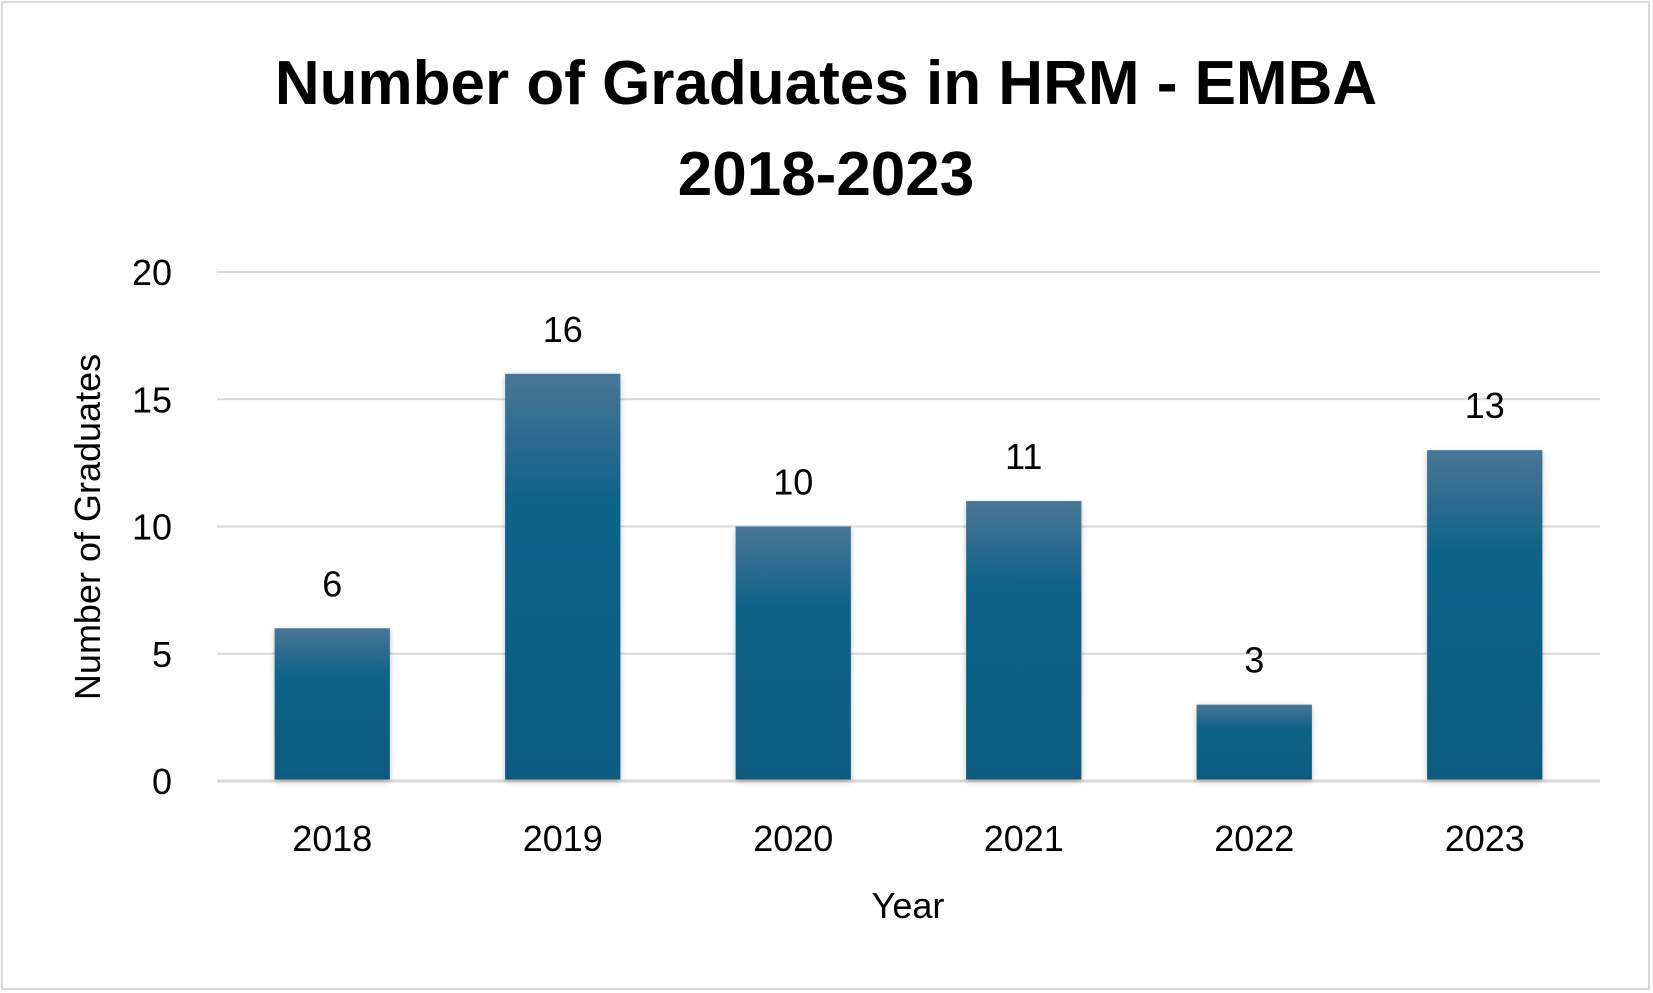 The width and height of the screenshot is (1653, 993). What do you see at coordinates (1485, 405) in the screenshot?
I see `data-label-2023: 13` at bounding box center [1485, 405].